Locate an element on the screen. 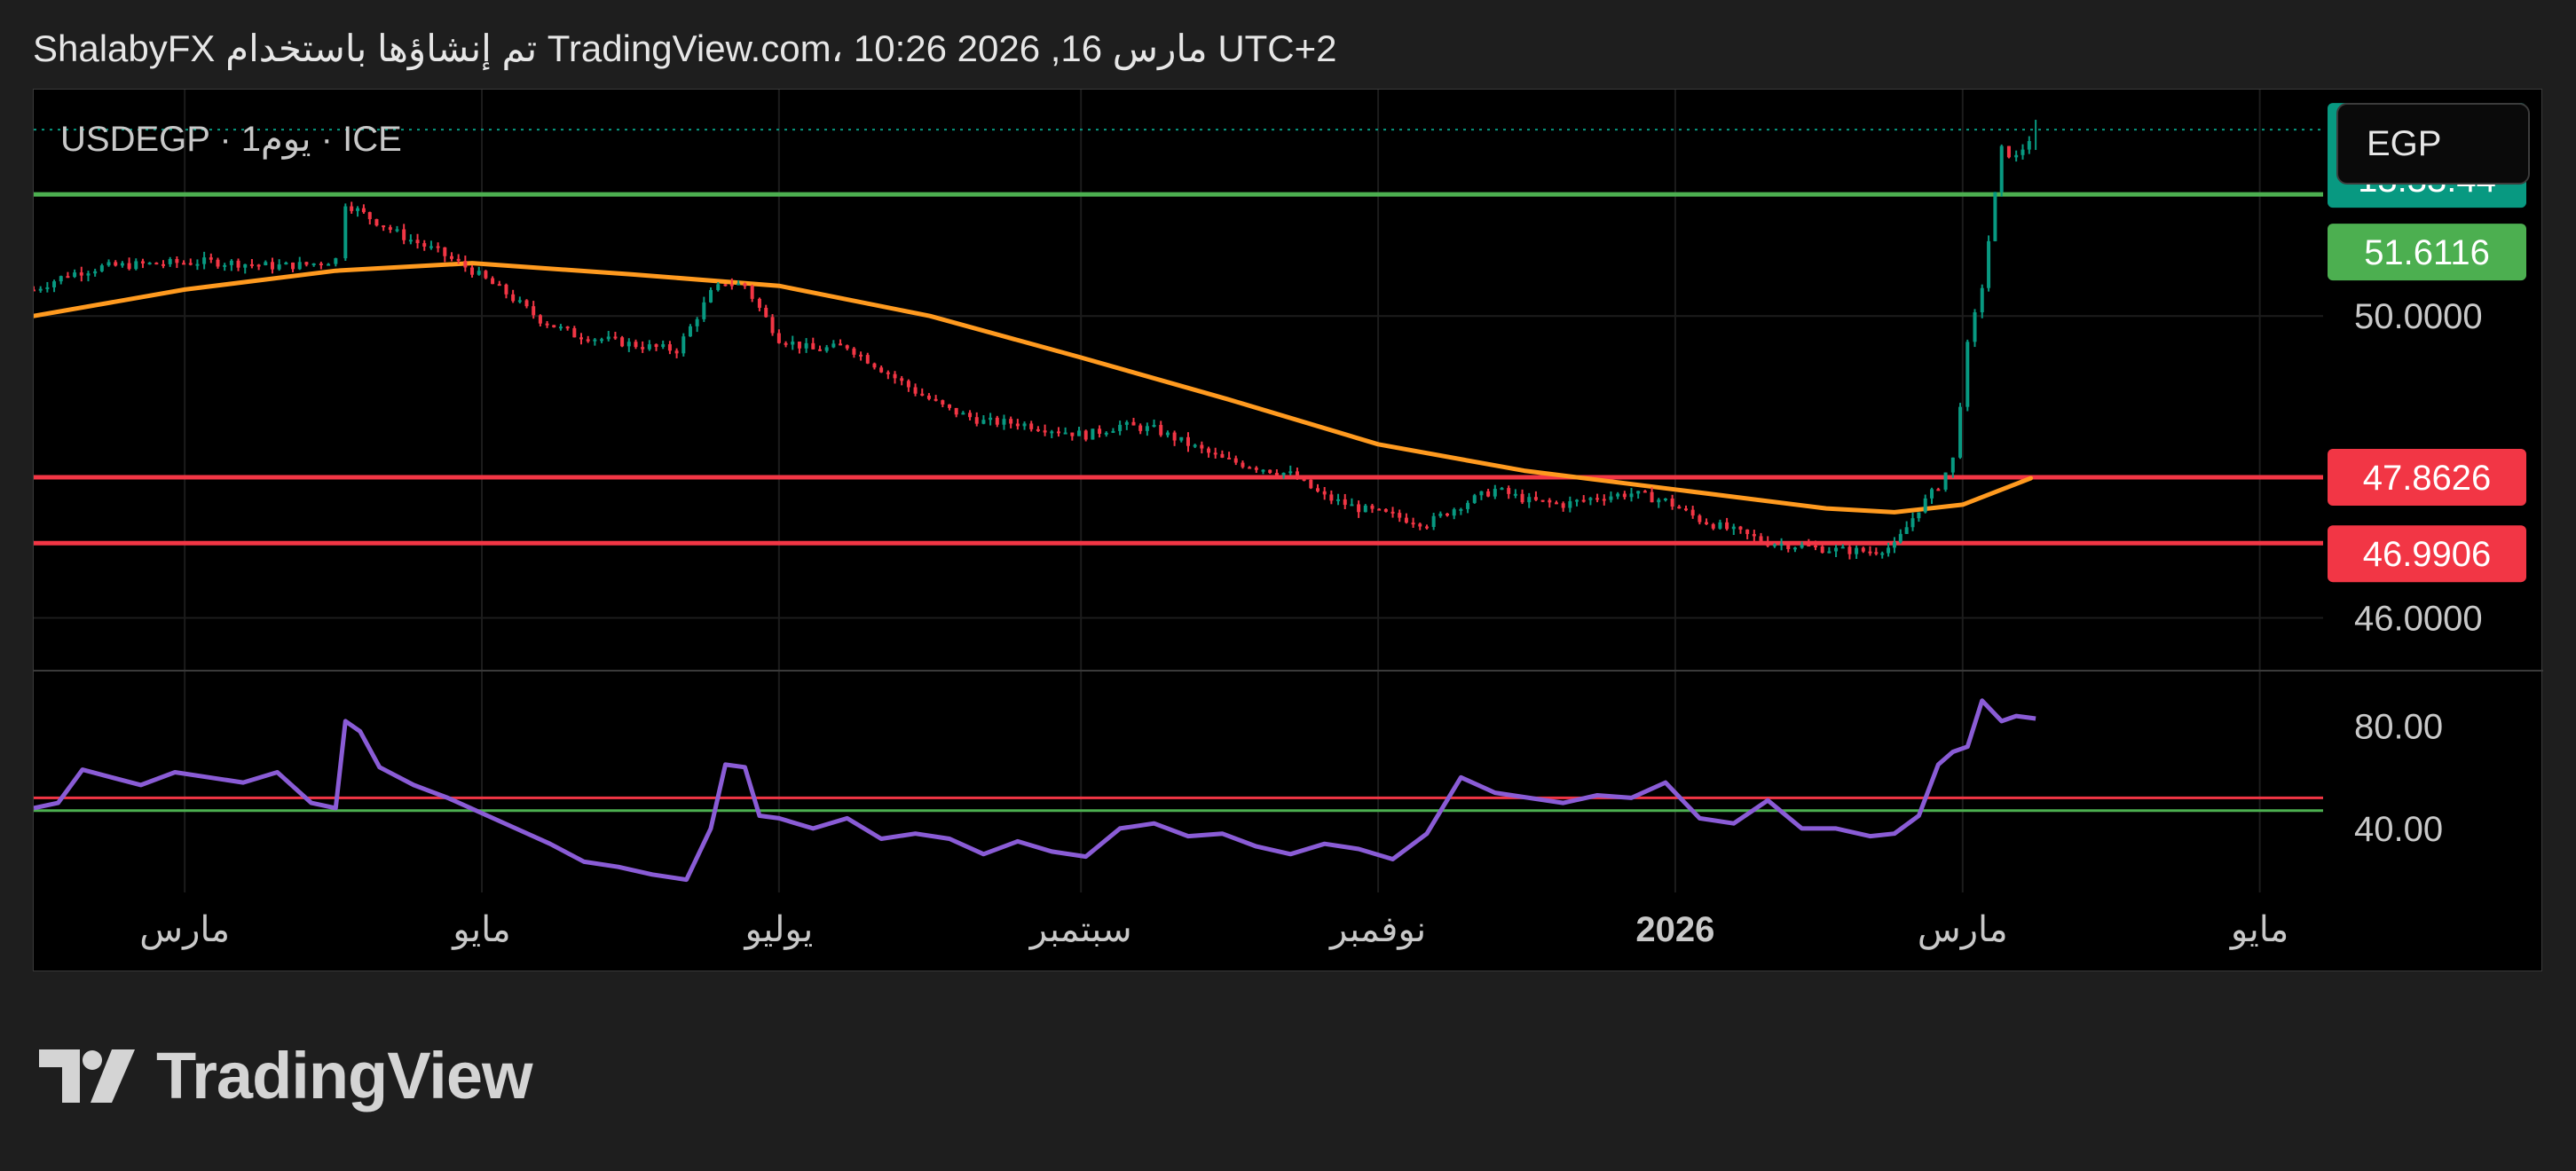 The image size is (2576, 1171). x-tick-label: مايو is located at coordinates (480, 930).